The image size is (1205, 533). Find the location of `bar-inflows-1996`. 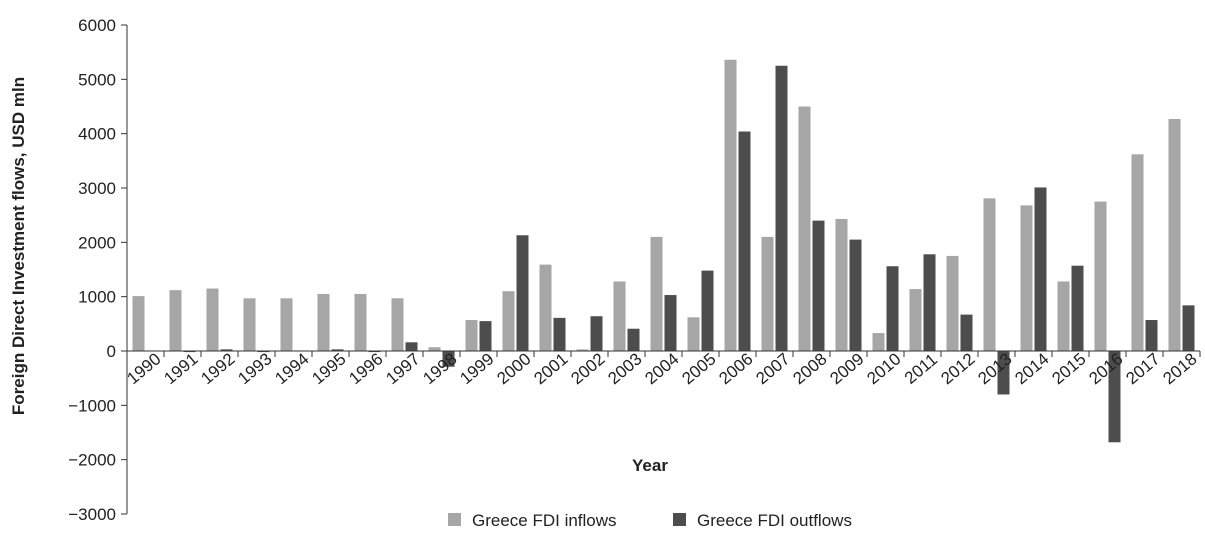

bar-inflows-1996 is located at coordinates (360, 322).